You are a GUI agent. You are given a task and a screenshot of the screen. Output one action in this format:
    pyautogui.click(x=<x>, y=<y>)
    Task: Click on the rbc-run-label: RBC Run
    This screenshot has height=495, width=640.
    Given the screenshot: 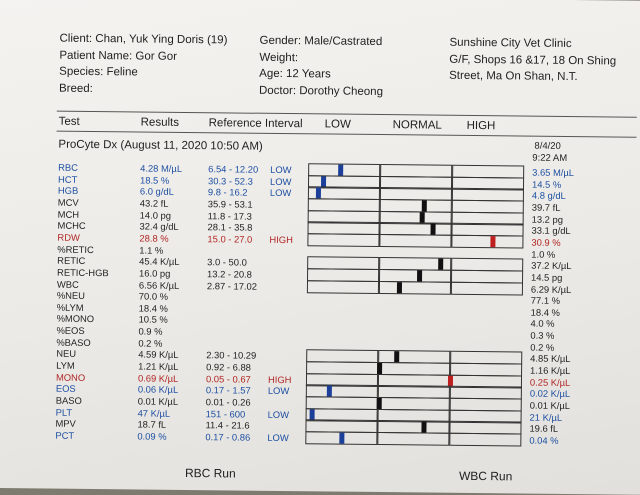 What is the action you would take?
    pyautogui.click(x=210, y=473)
    